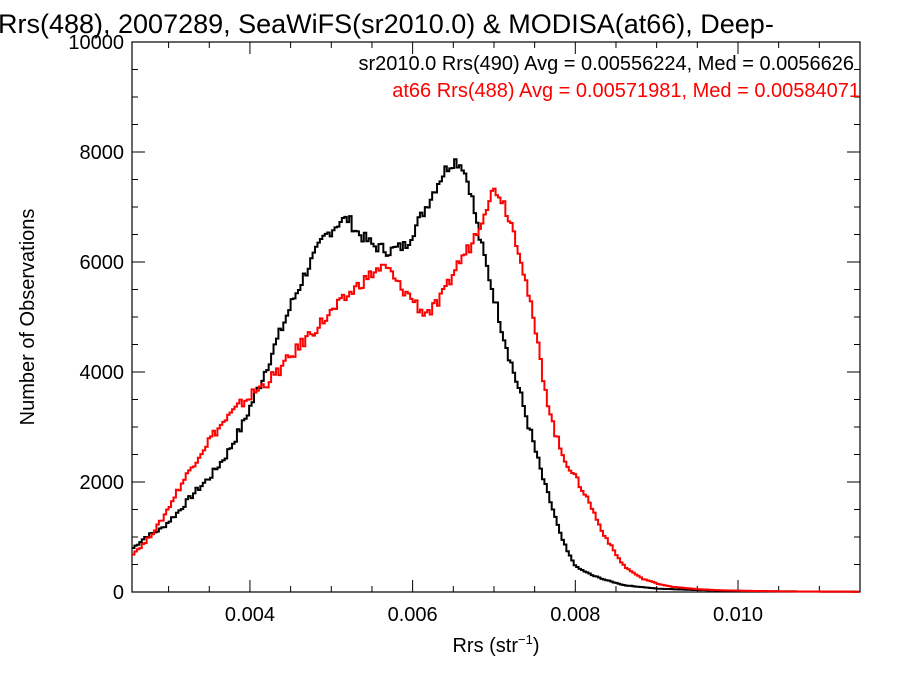  Describe the element at coordinates (525, 639) in the screenshot. I see `x-axis-label-superscript: −1` at that location.